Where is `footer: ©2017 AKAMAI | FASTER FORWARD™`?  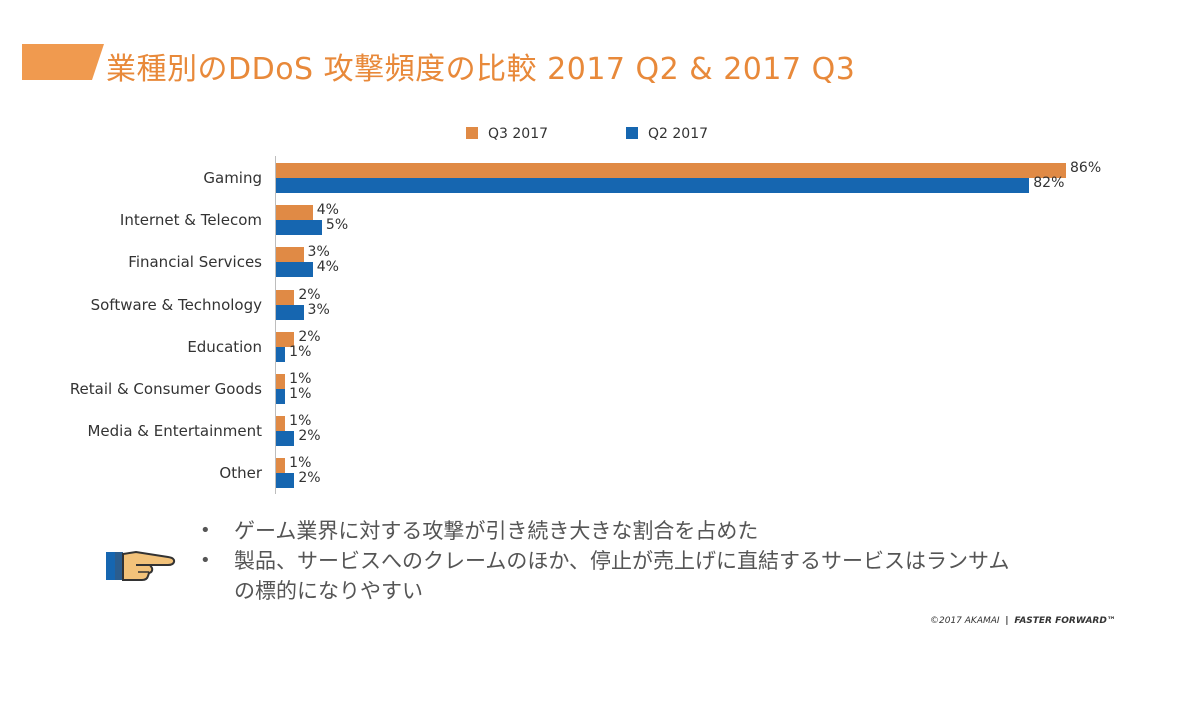 footer: ©2017 AKAMAI | FASTER FORWARD™ is located at coordinates (1023, 621).